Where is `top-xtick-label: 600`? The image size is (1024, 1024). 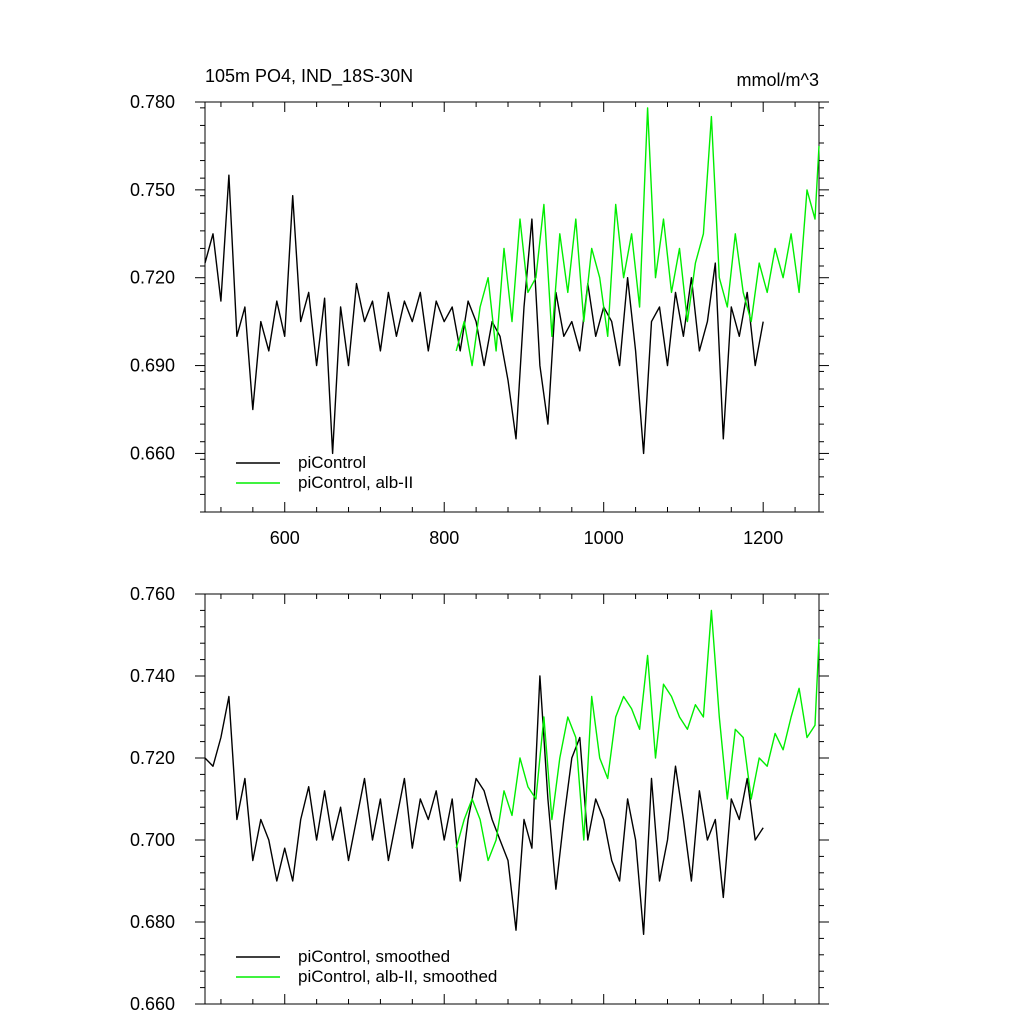
top-xtick-label: 600 is located at coordinates (285, 538).